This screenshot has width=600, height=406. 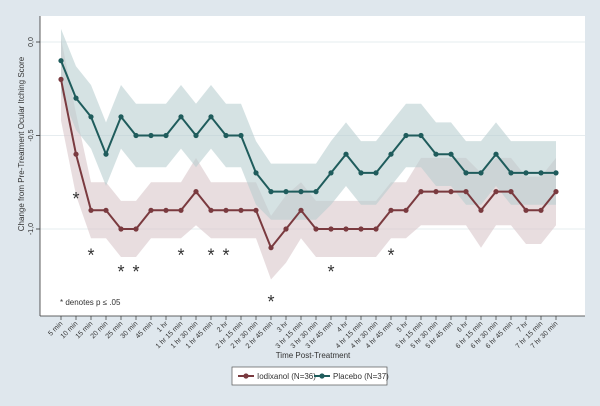 What do you see at coordinates (286, 376) in the screenshot?
I see `legend-label: Iodixanol (N=36)` at bounding box center [286, 376].